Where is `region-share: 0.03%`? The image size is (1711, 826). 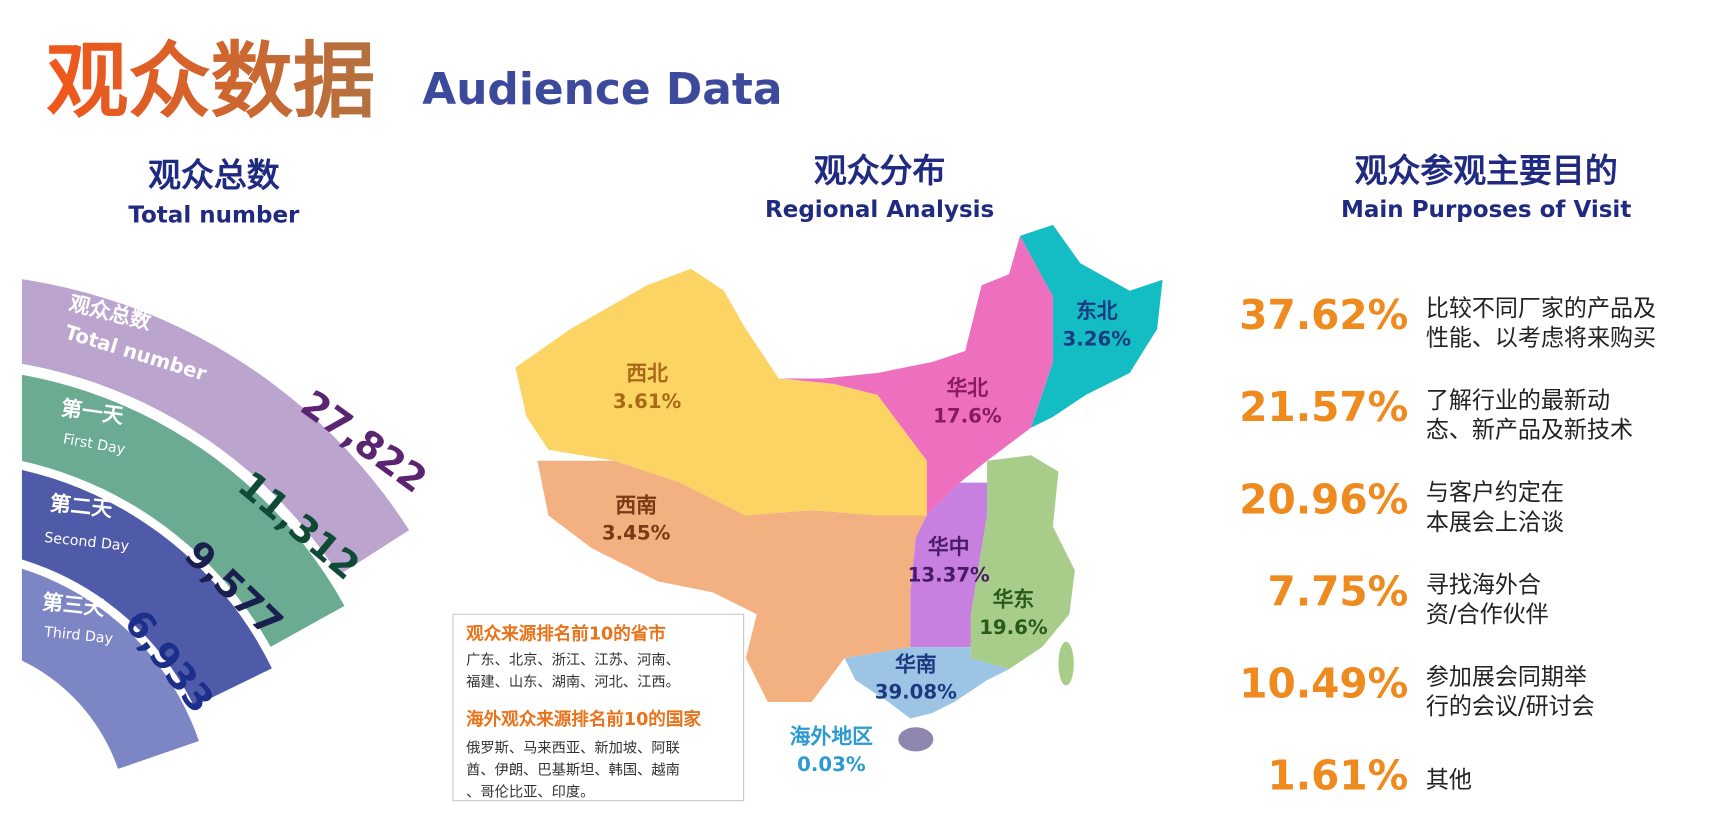 region-share: 0.03% is located at coordinates (831, 764).